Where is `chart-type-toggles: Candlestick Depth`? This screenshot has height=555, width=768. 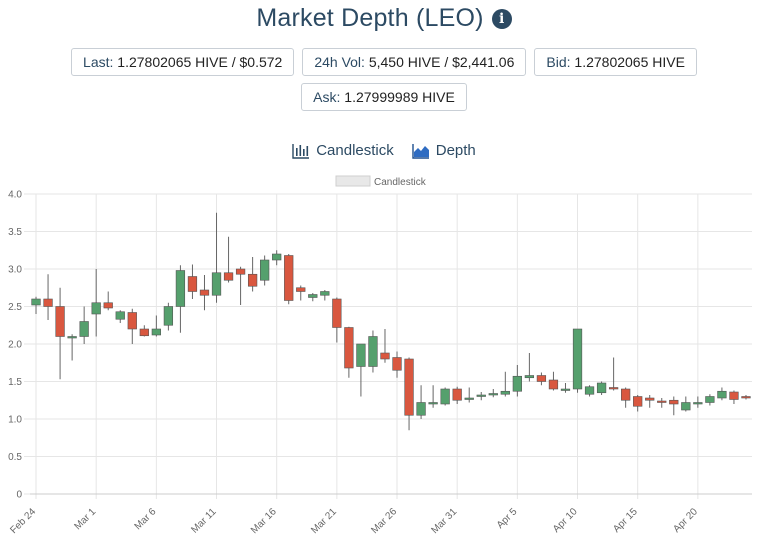 chart-type-toggles: Candlestick Depth is located at coordinates (384, 150).